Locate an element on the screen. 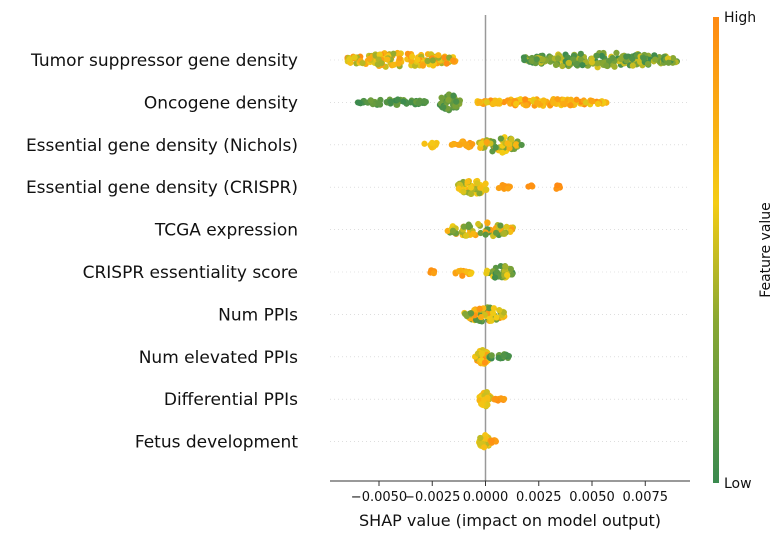 This screenshot has width=783, height=540. x-tick-label: −0.0050 is located at coordinates (379, 497).